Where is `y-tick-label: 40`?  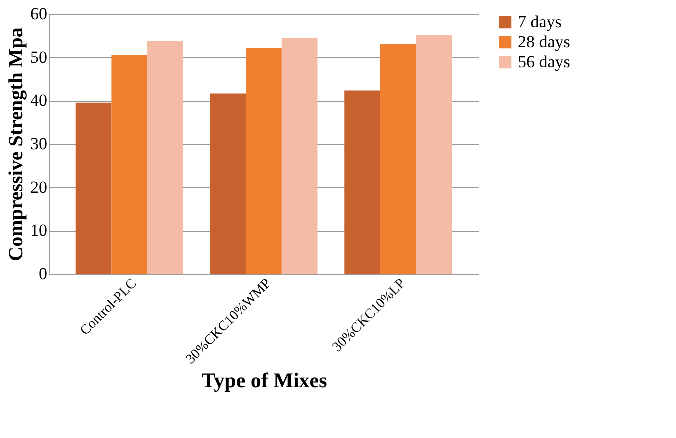
y-tick-label: 40 is located at coordinates (39, 100).